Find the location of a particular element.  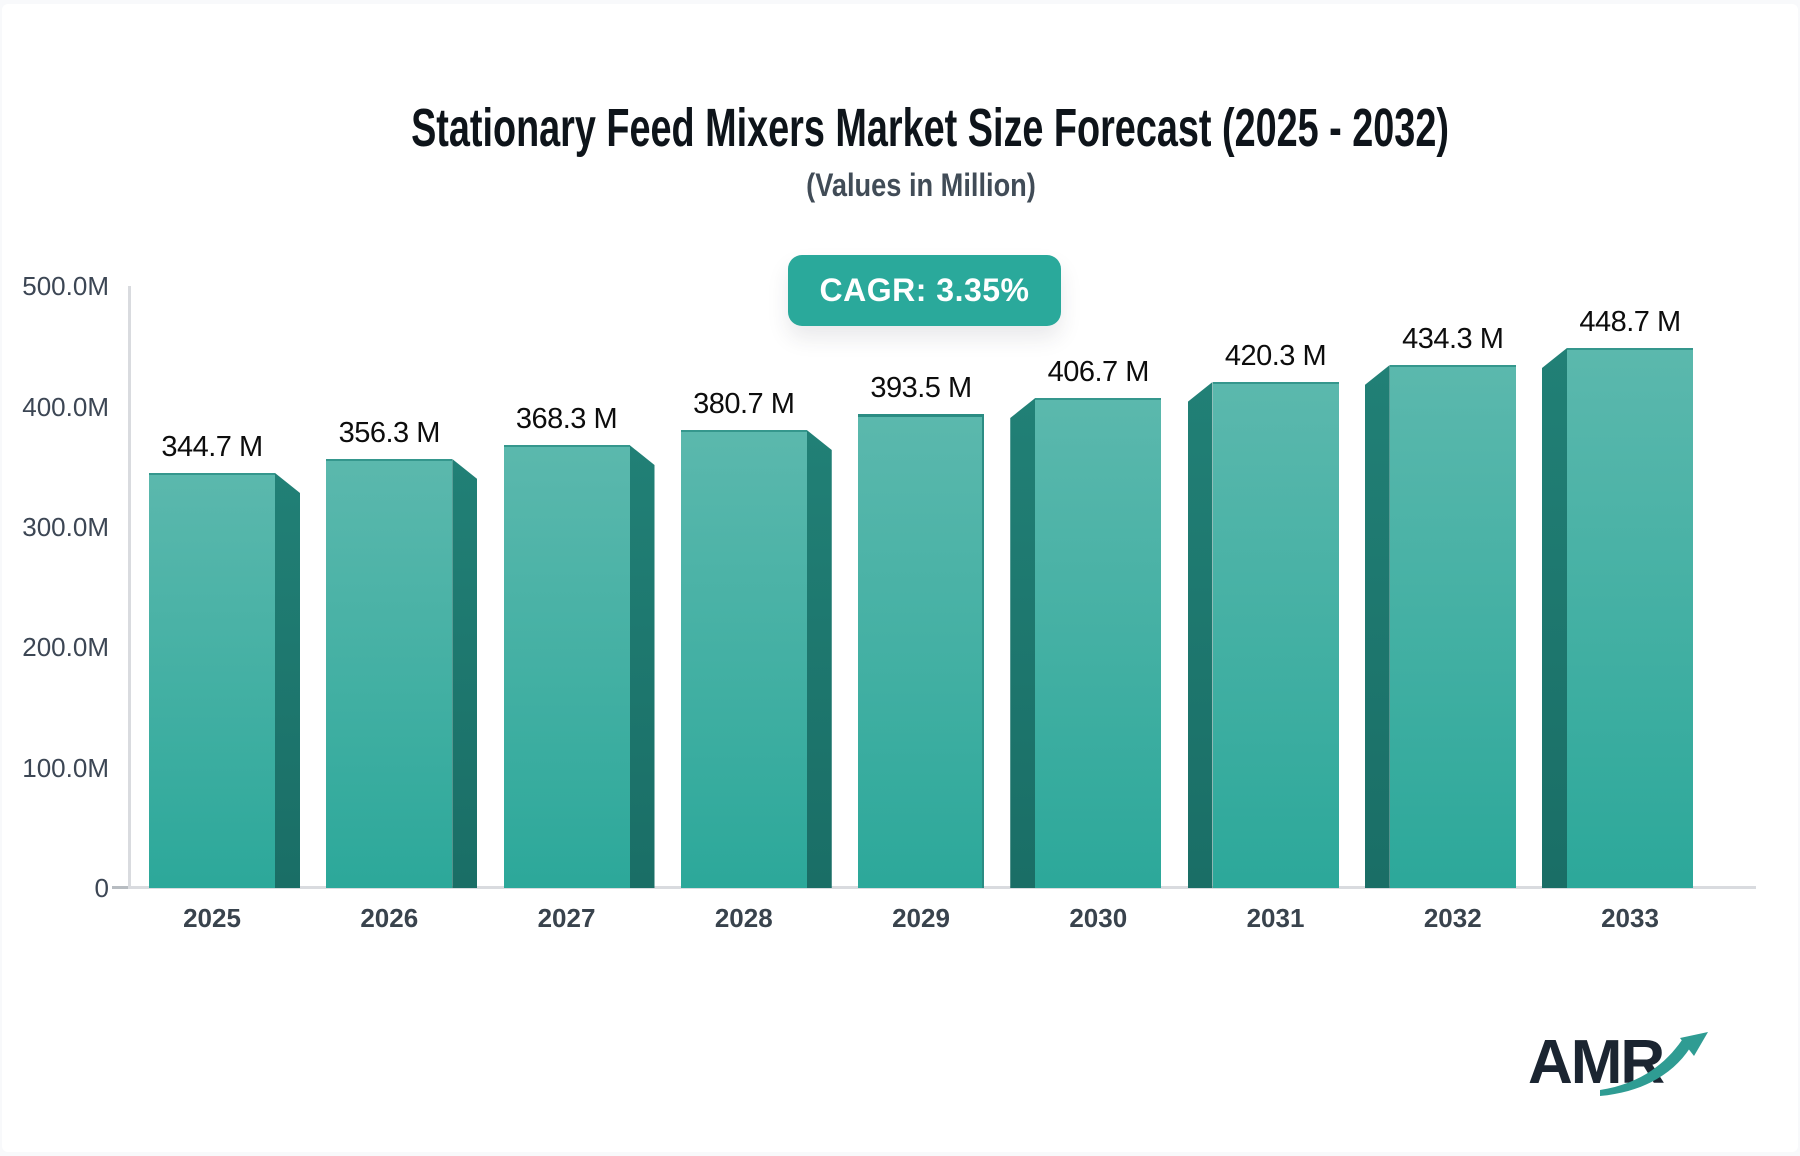

bar-face-2031 is located at coordinates (1275, 635).